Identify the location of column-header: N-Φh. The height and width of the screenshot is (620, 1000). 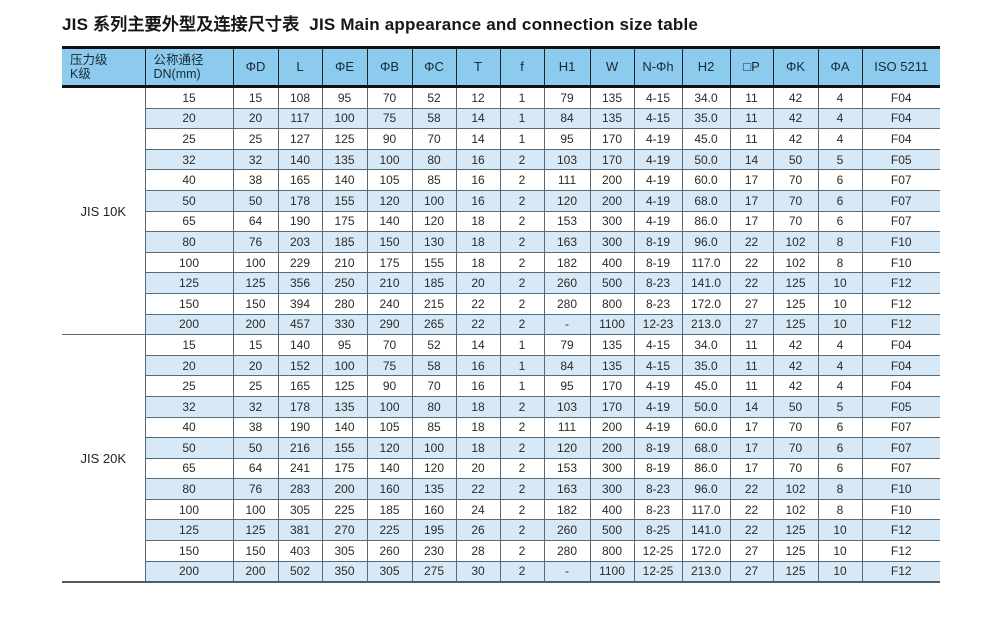
(658, 67).